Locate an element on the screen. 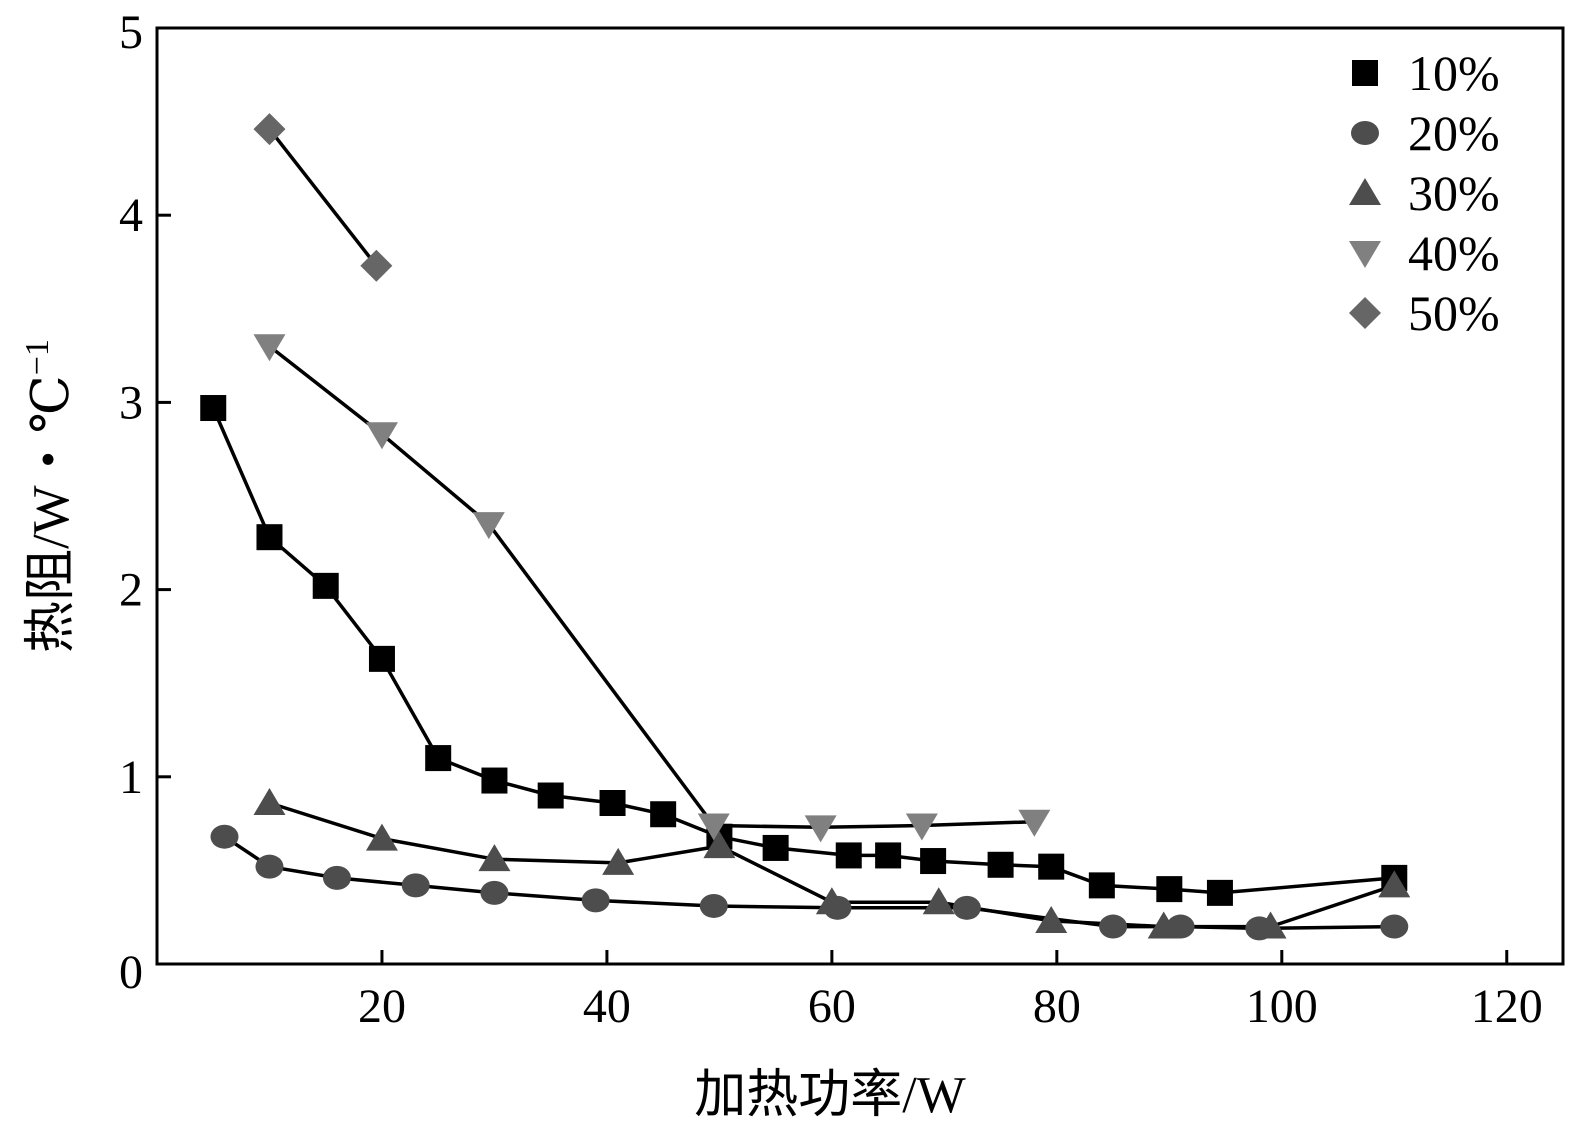 Image resolution: width=1577 pixels, height=1135 pixels. y-tick-label: 3 is located at coordinates (131, 402).